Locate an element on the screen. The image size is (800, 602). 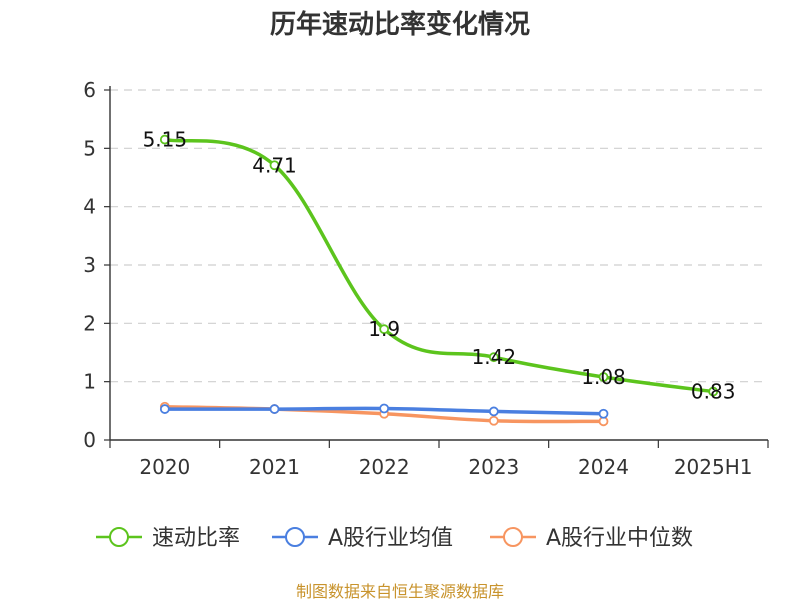
y-tick-label-1: 1 is located at coordinates (89, 382).